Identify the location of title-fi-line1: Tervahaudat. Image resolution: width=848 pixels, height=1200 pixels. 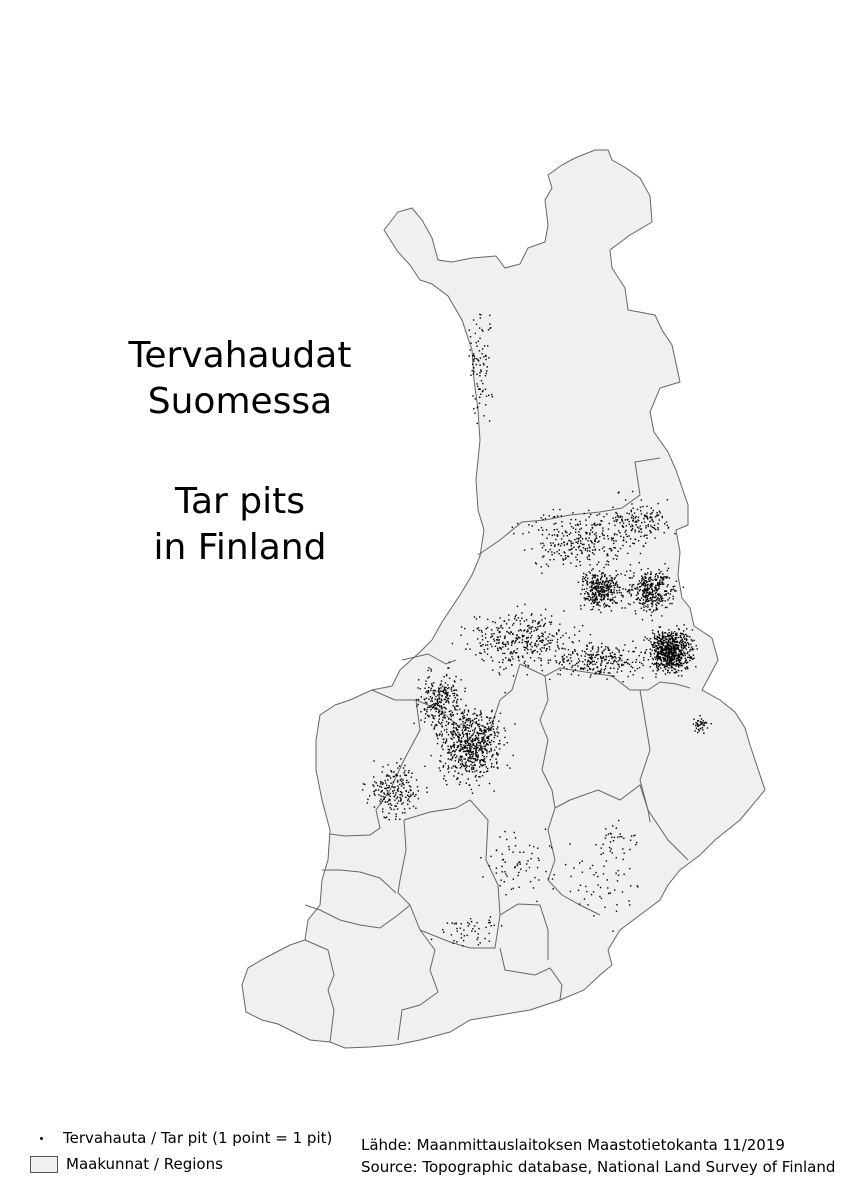
(240, 355).